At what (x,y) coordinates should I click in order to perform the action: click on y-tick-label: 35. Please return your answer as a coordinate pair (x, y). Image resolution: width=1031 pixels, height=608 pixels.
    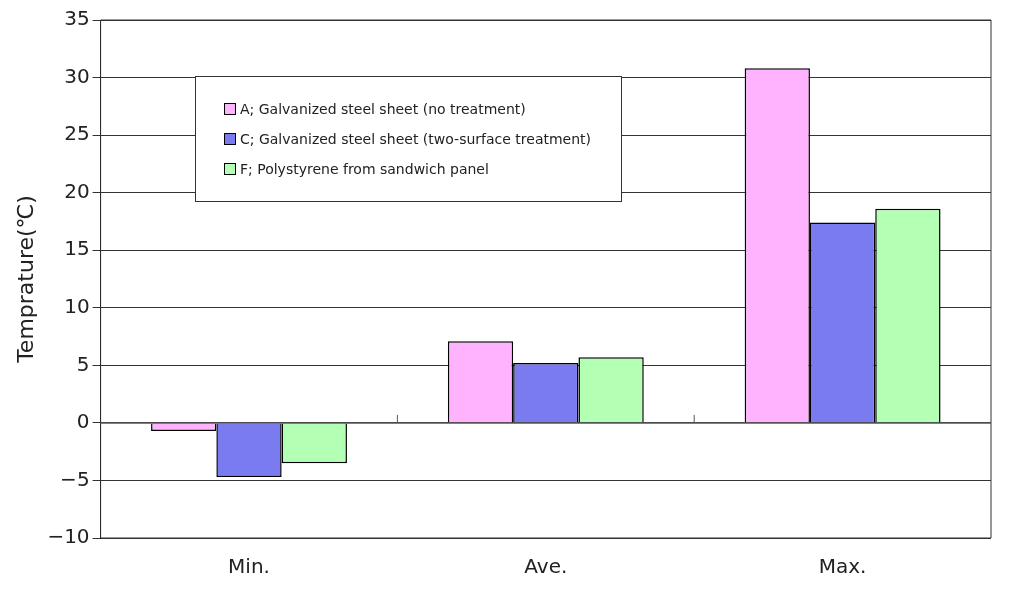
    Looking at the image, I should click on (77, 18).